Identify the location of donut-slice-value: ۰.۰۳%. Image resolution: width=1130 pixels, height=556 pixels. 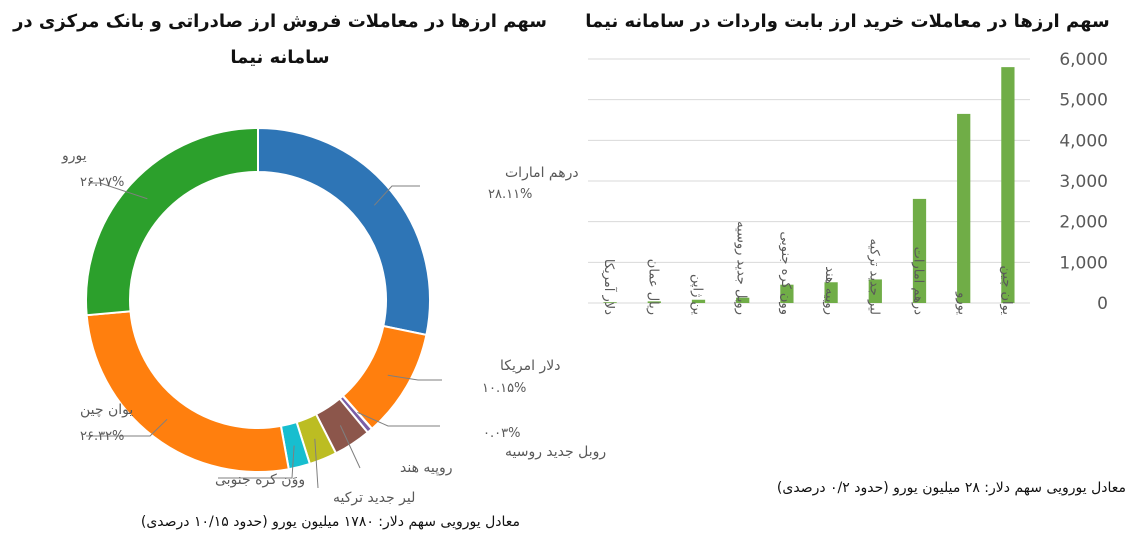
(501, 433).